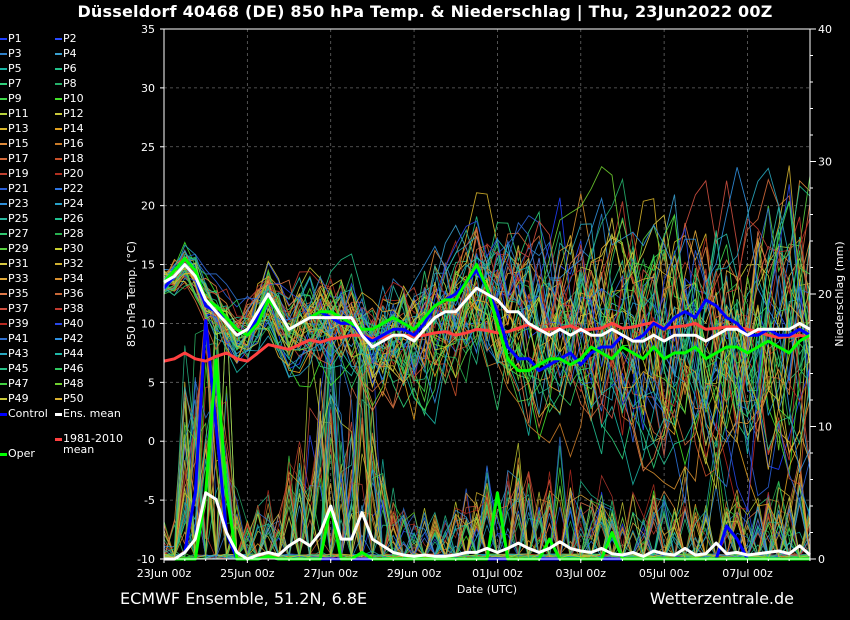 This screenshot has height=620, width=850. I want to click on legend-label: P46, so click(73, 368).